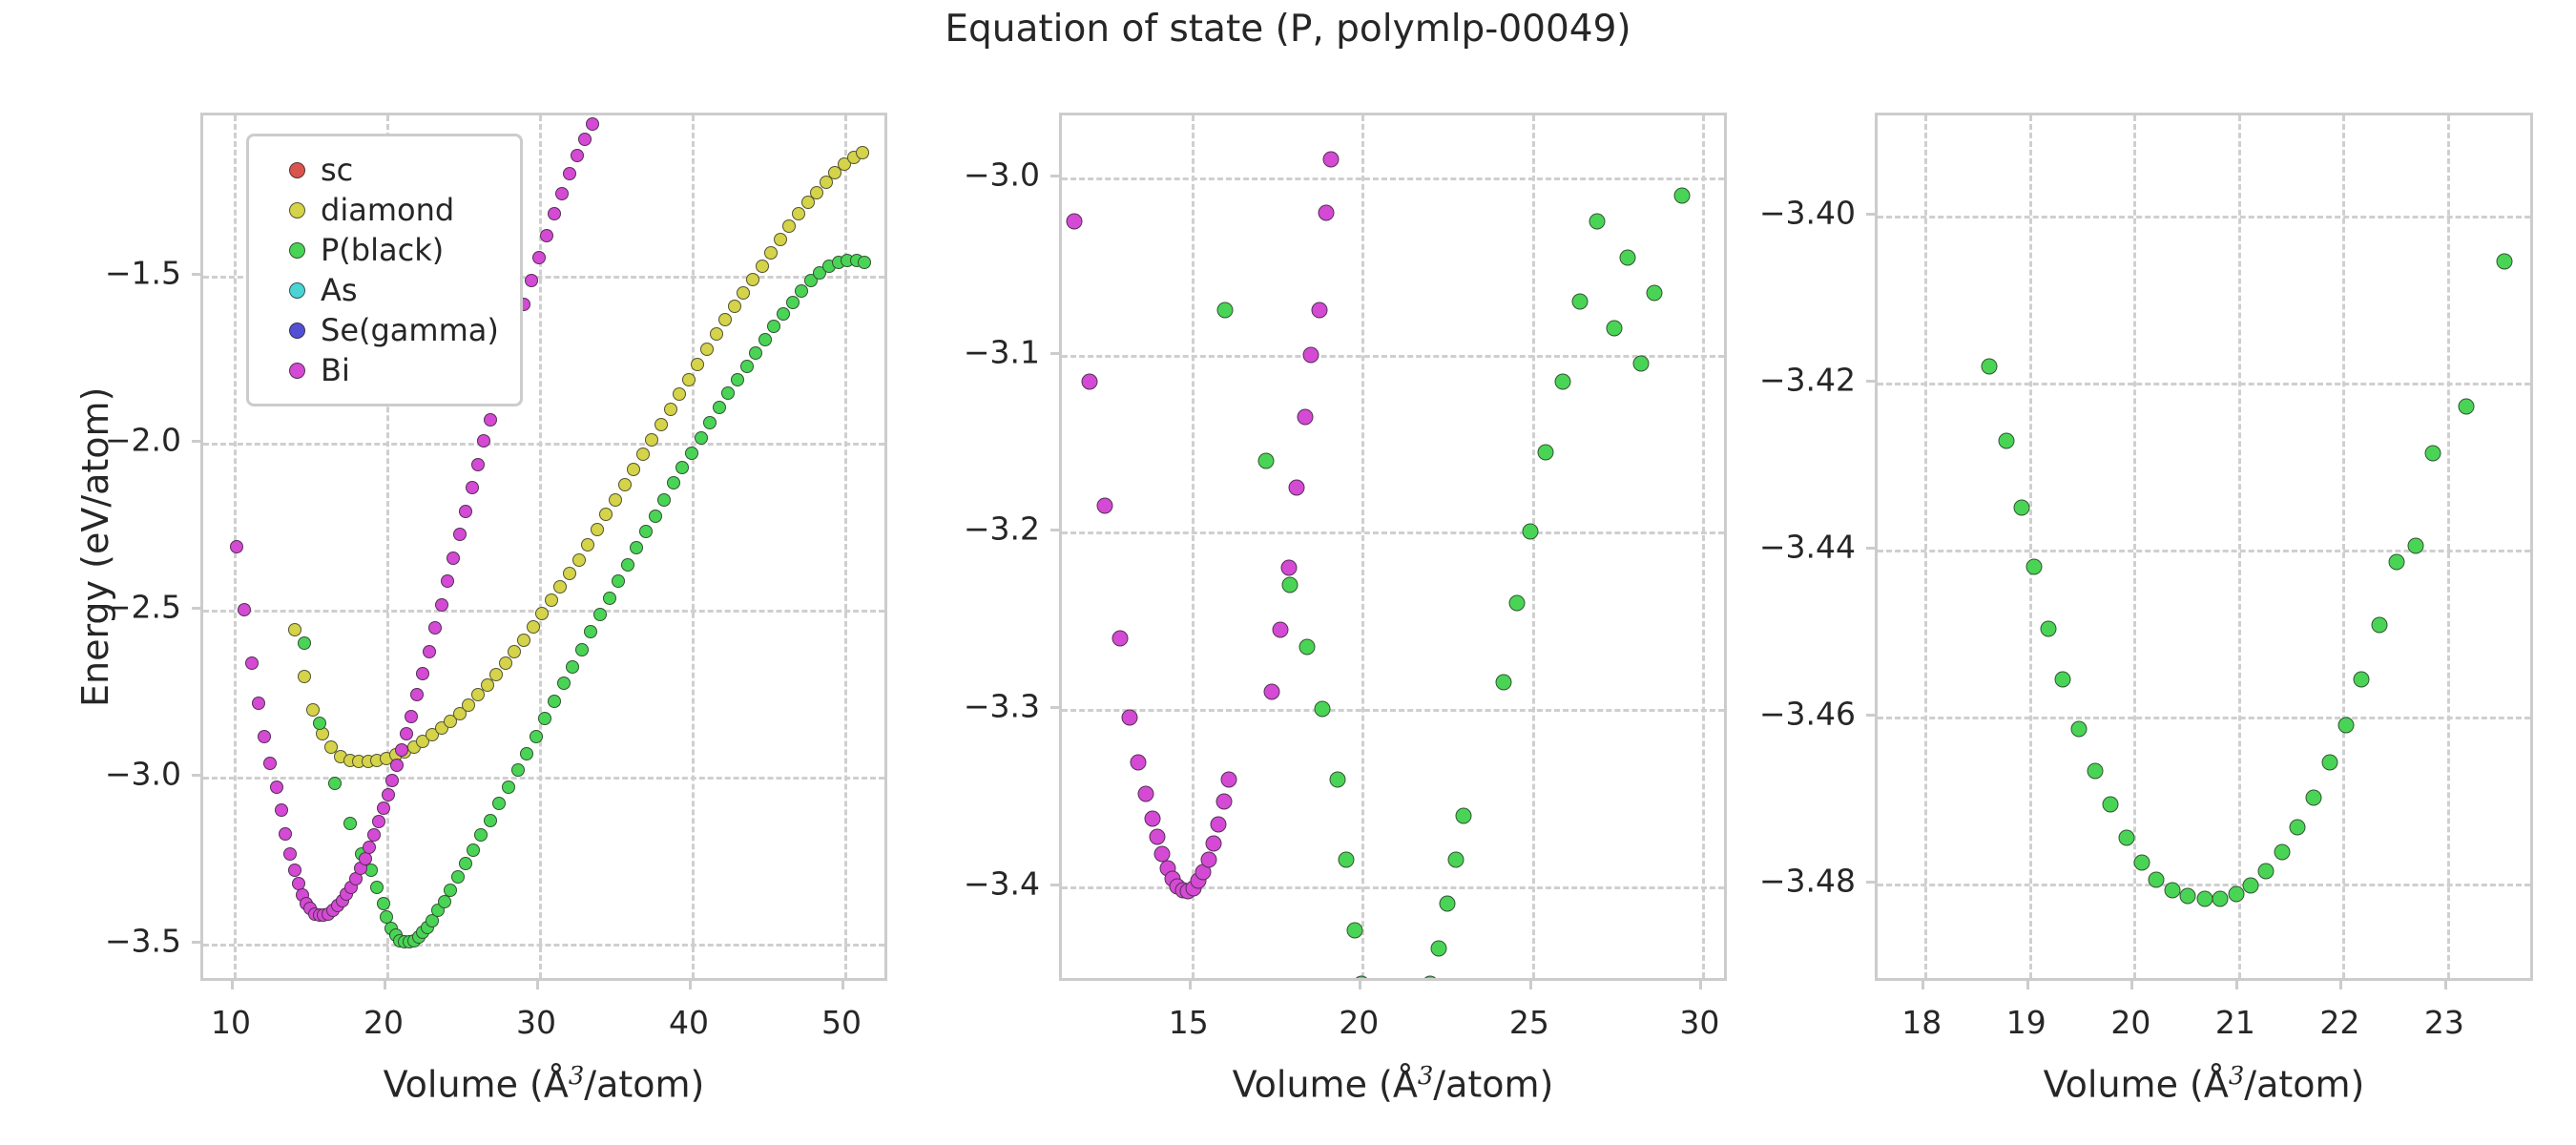 The height and width of the screenshot is (1145, 2576). I want to click on legend-item-se-gamma: Se(gamma), so click(380, 330).